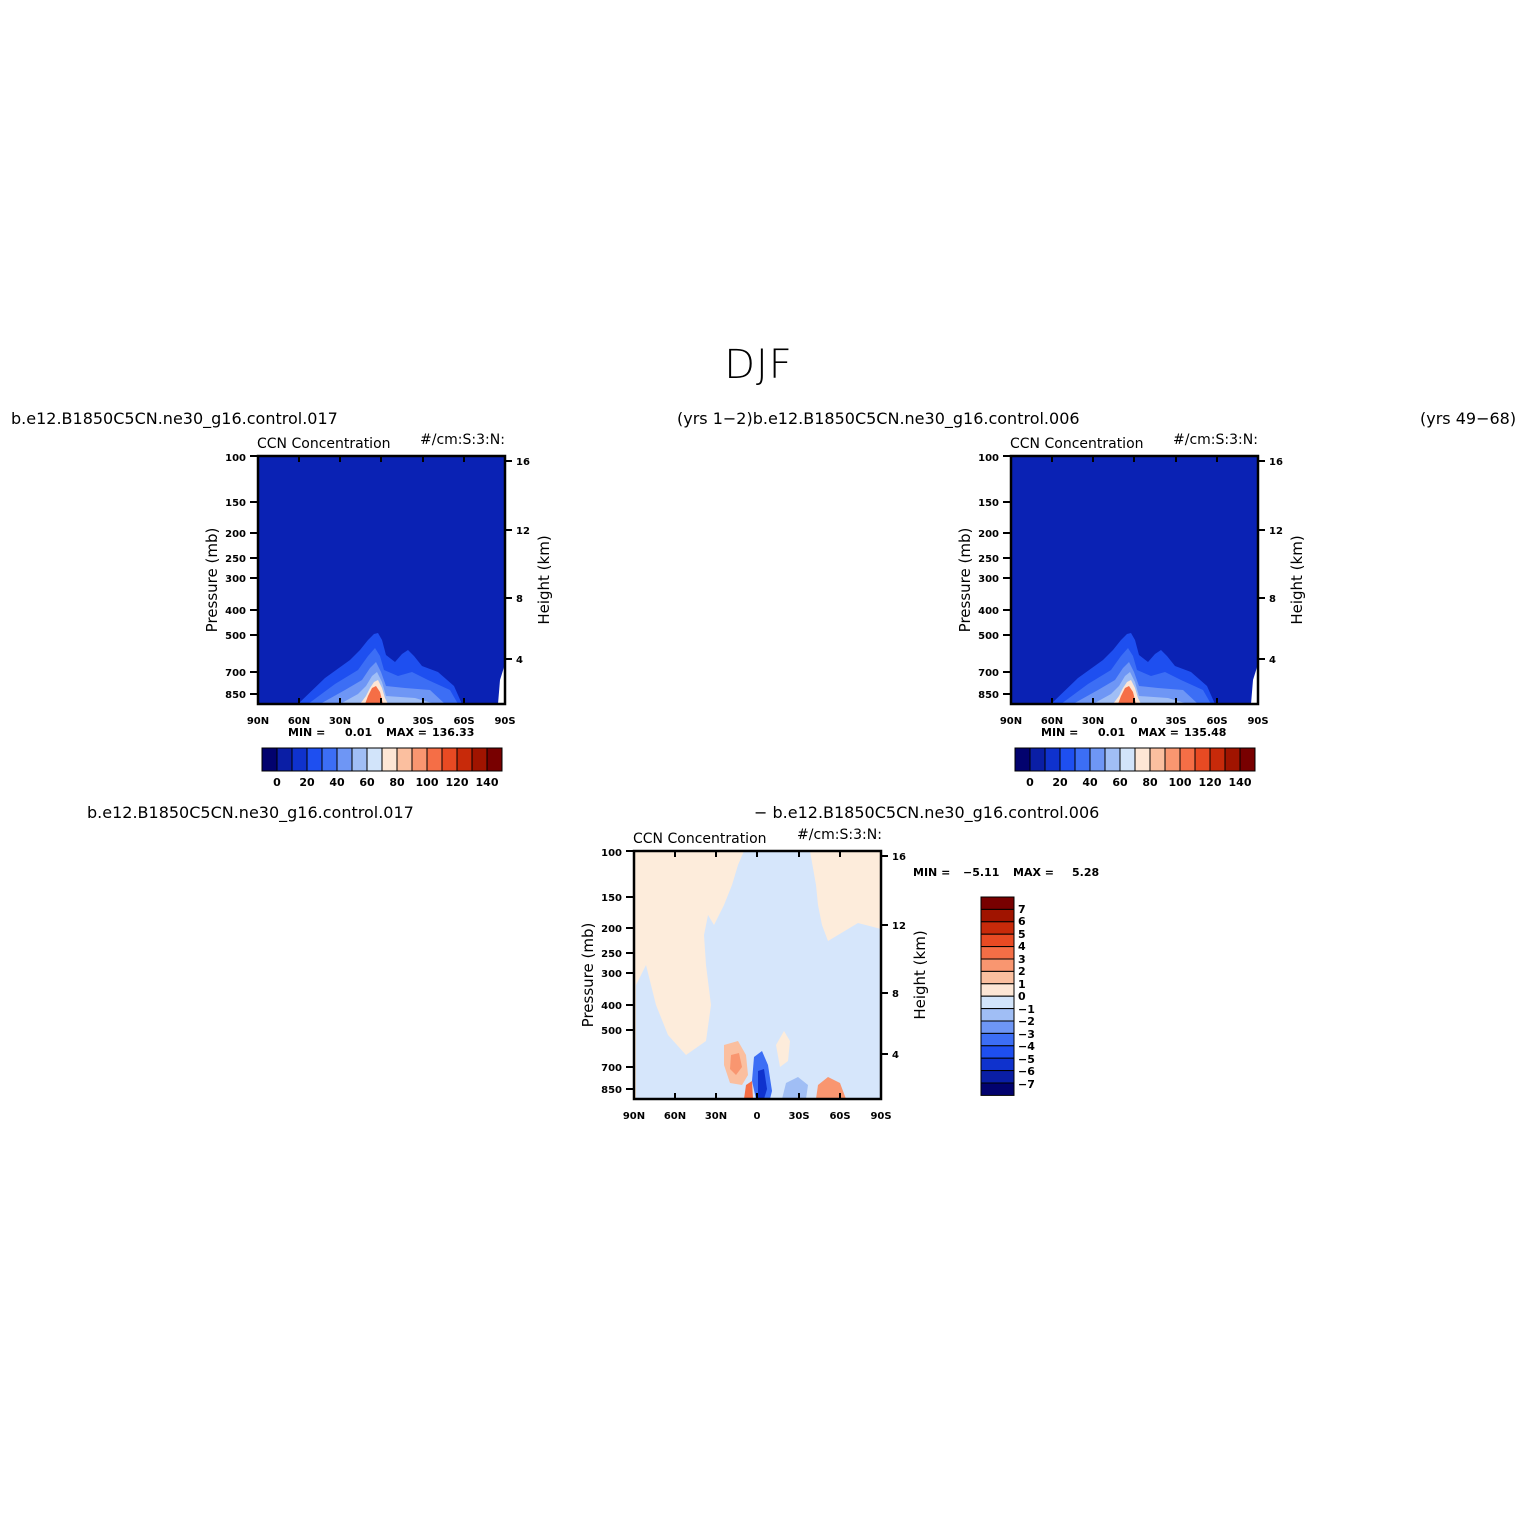 This screenshot has width=1517, height=1516. I want to click on panel3-ytick-150: 150, so click(611, 898).